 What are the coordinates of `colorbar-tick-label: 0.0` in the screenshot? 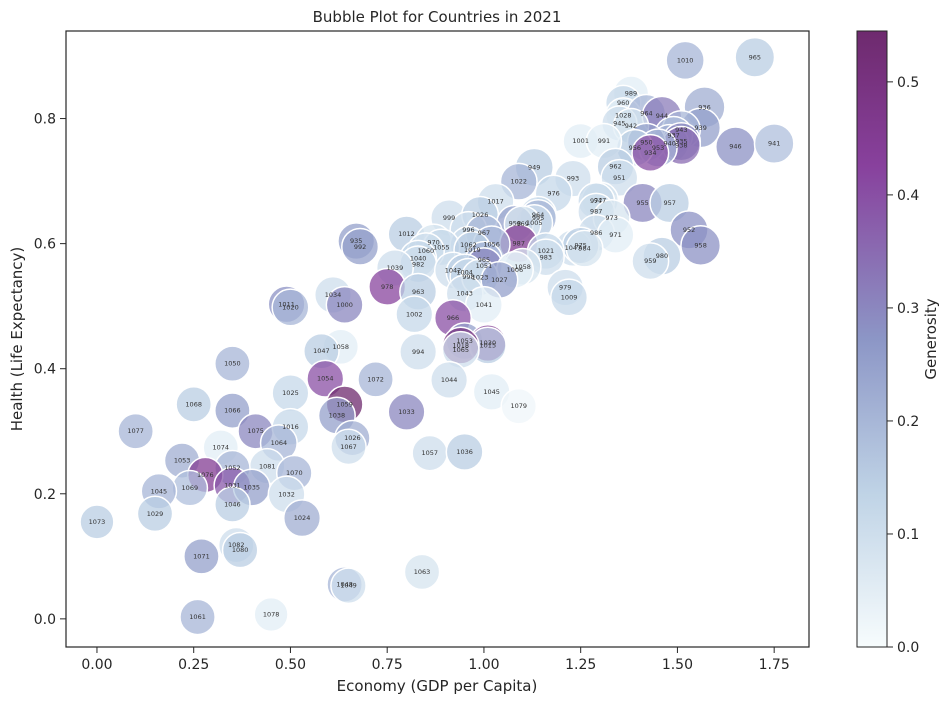 It's located at (908, 648).